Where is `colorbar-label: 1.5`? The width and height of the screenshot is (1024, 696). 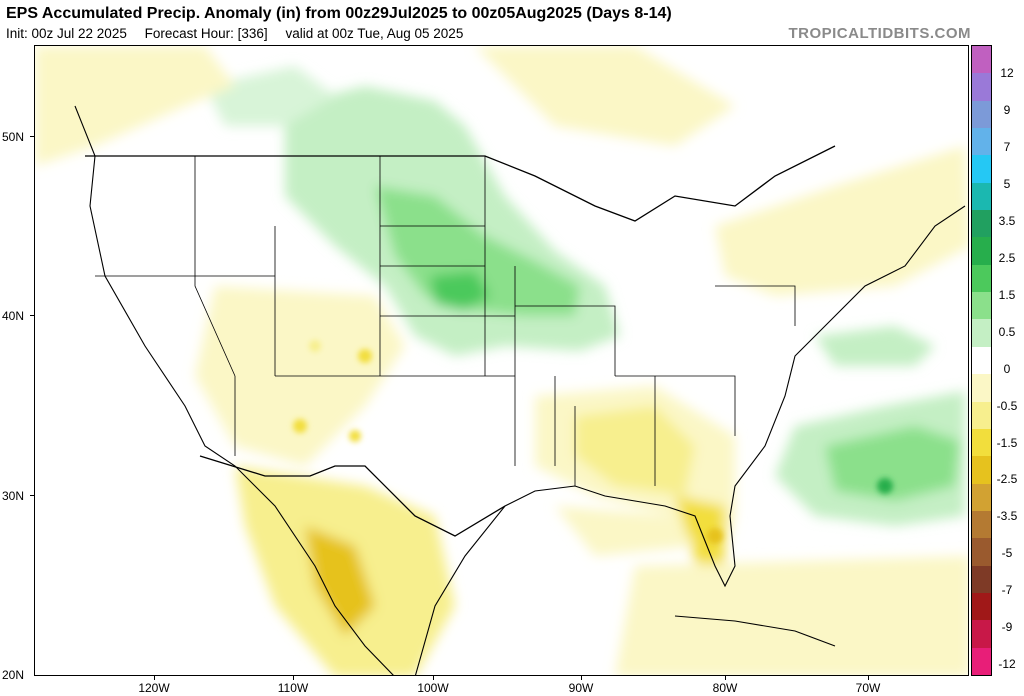 colorbar-label: 1.5 is located at coordinates (1007, 294).